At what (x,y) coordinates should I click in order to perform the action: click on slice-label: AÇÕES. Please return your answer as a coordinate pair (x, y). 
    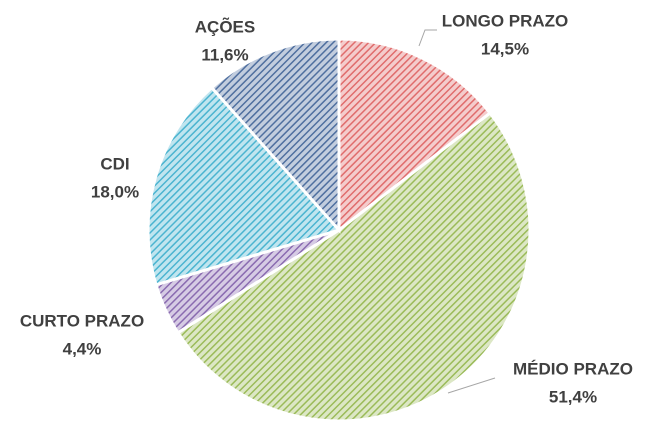
    Looking at the image, I should click on (225, 26).